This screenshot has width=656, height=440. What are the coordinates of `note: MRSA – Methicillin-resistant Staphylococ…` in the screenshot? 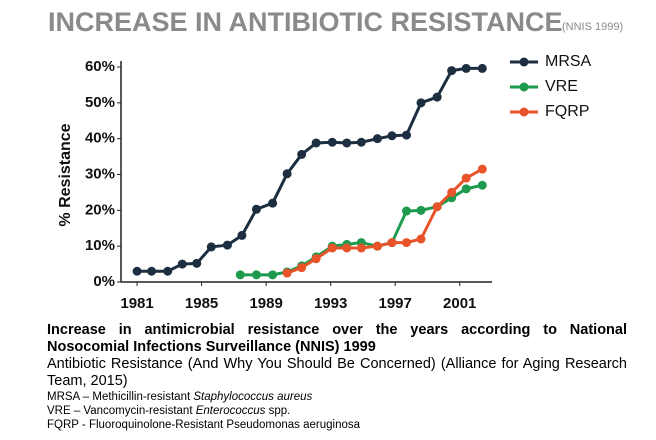 It's located at (337, 397).